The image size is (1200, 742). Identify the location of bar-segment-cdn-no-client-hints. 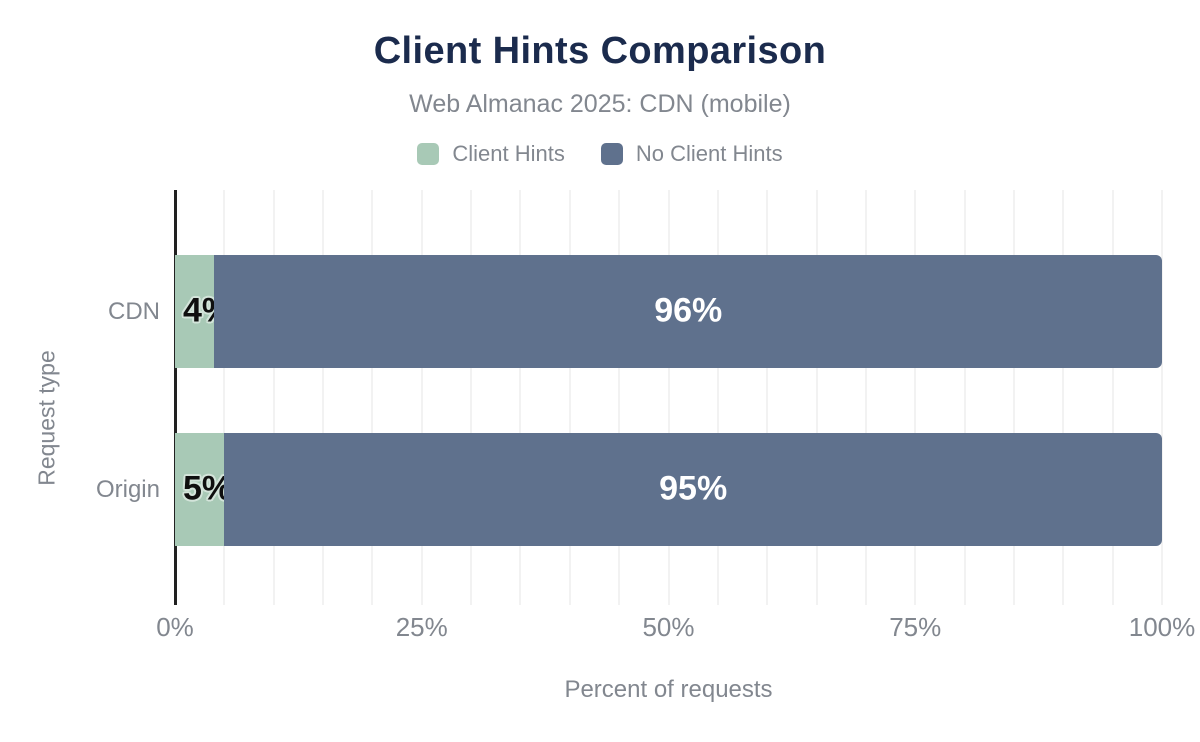
(688, 311).